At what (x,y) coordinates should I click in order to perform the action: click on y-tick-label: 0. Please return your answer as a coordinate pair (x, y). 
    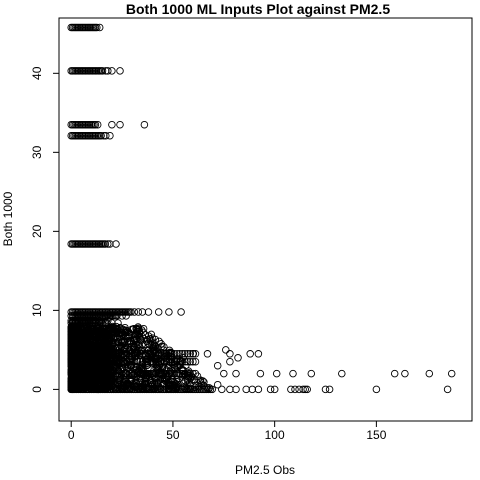
    Looking at the image, I should click on (37, 389).